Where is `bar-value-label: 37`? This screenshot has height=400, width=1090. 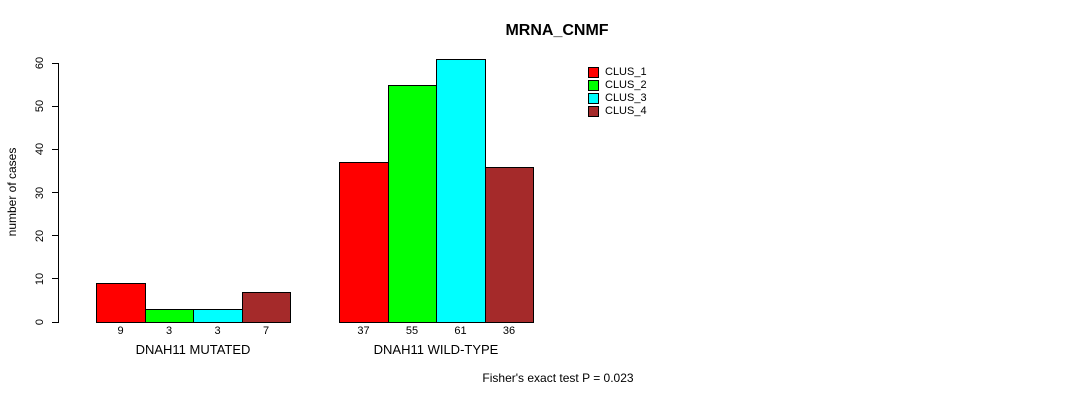
bar-value-label: 37 is located at coordinates (363, 331).